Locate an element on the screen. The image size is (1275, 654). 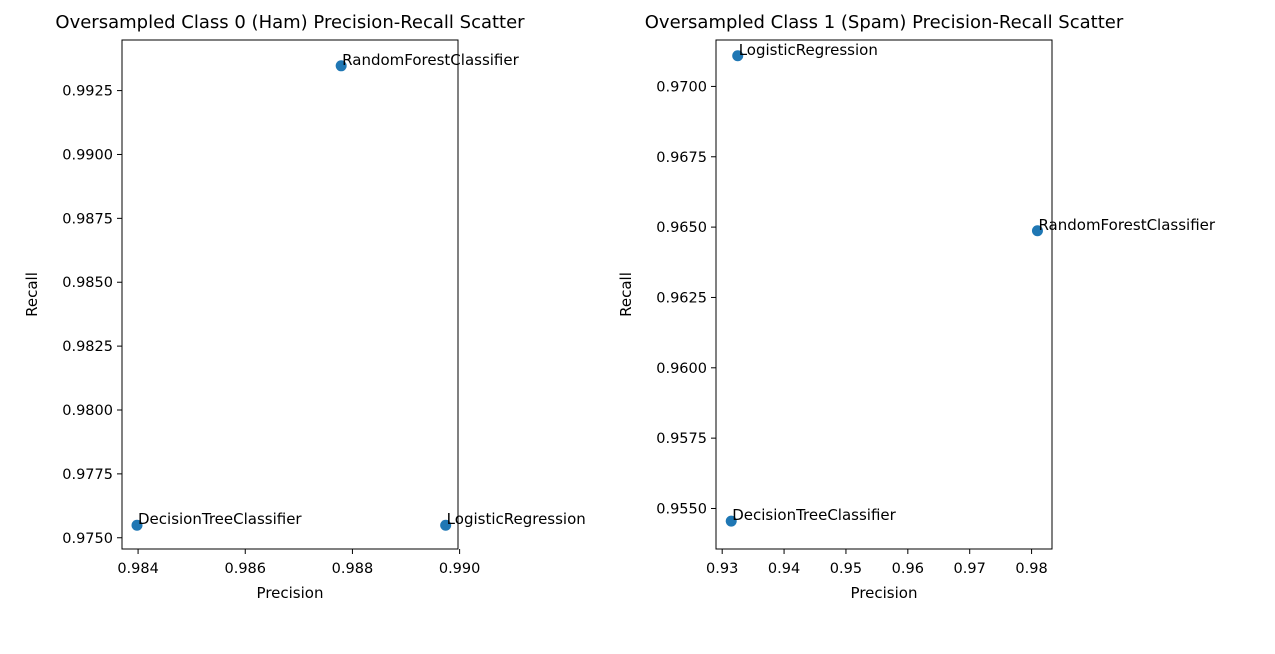
x-tick-label: 0.986 is located at coordinates (245, 569).